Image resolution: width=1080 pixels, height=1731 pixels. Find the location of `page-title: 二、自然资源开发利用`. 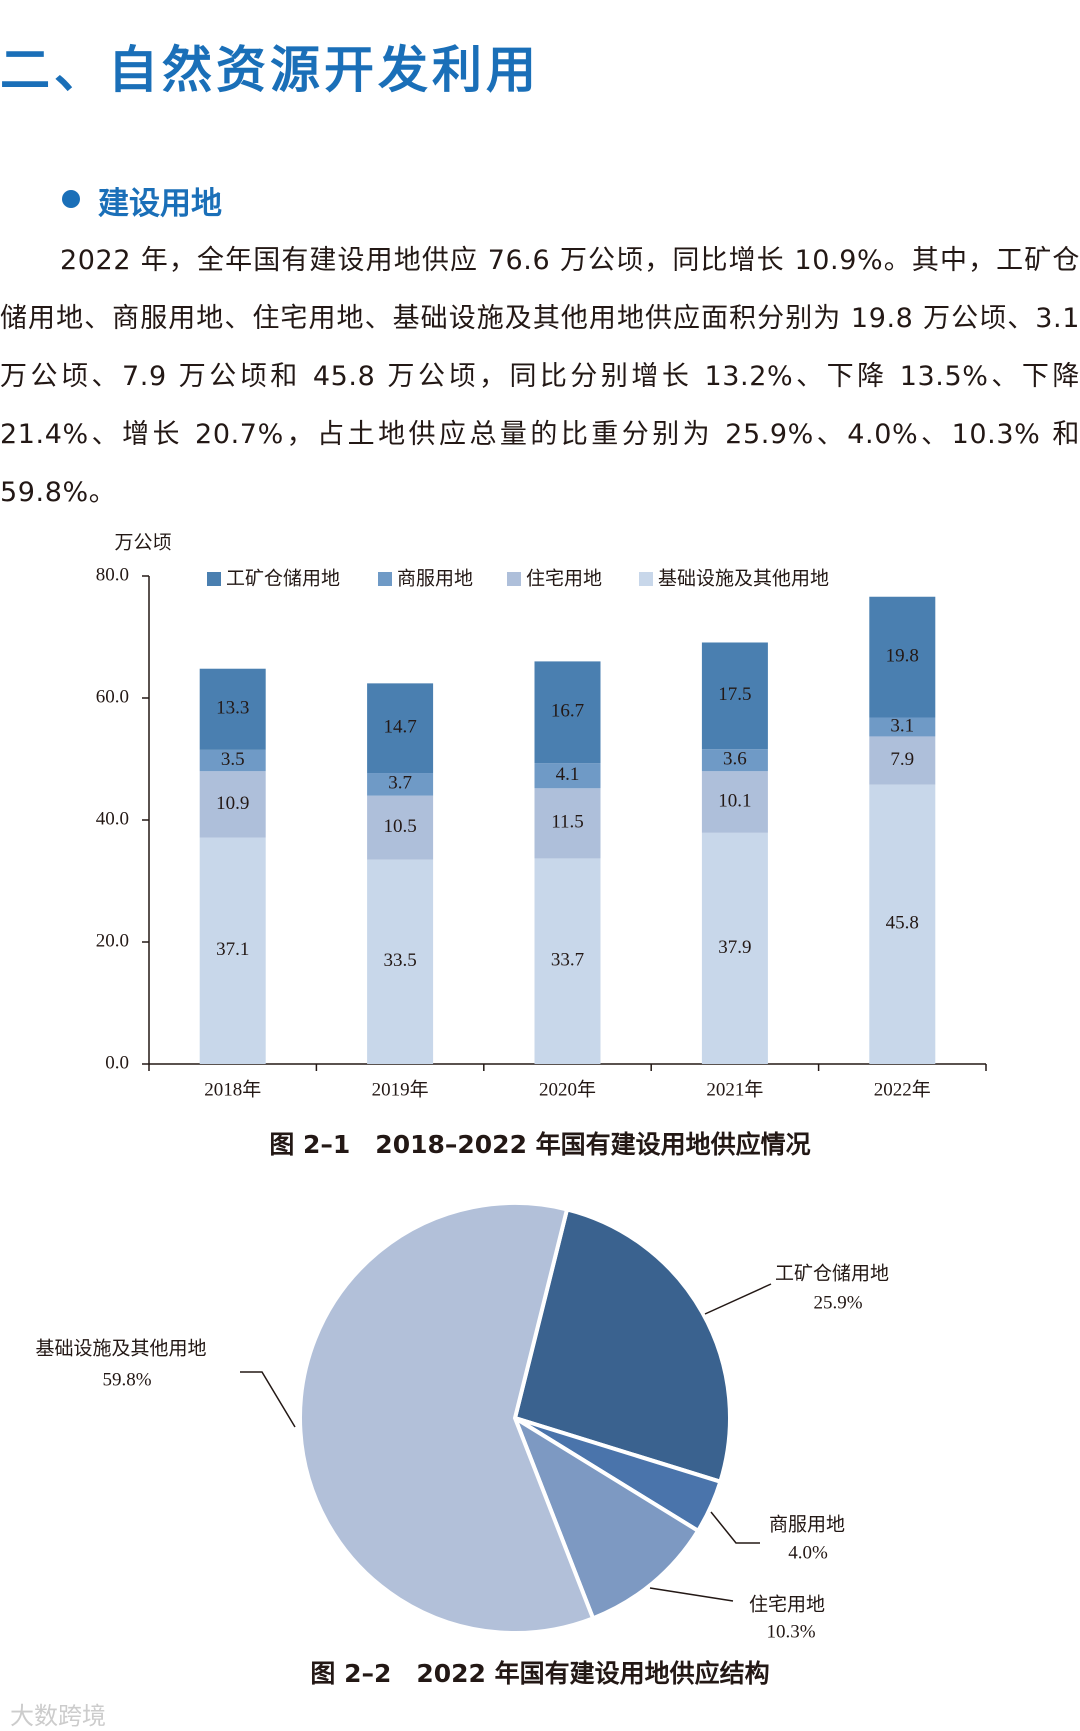

page-title: 二、自然资源开发利用 is located at coordinates (270, 70).